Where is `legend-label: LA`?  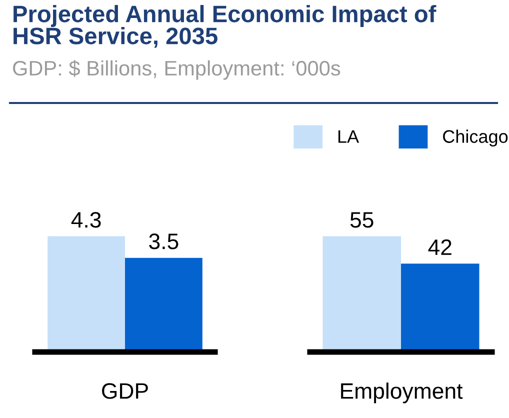 legend-label: LA is located at coordinates (349, 136).